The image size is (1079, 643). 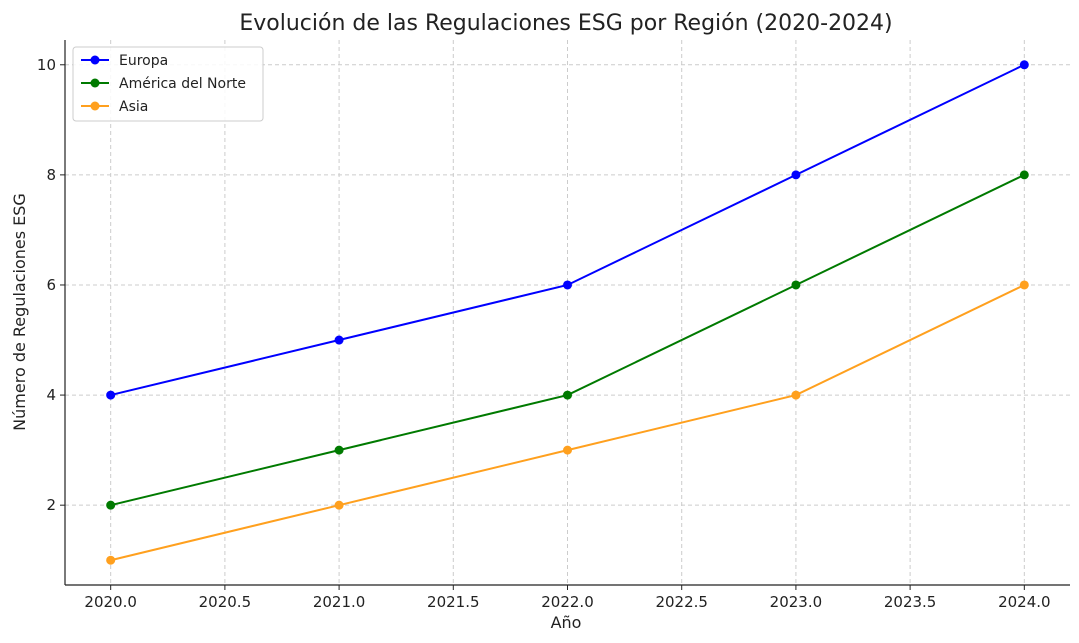 I want to click on x-tick-label: 2020.5, so click(x=225, y=602).